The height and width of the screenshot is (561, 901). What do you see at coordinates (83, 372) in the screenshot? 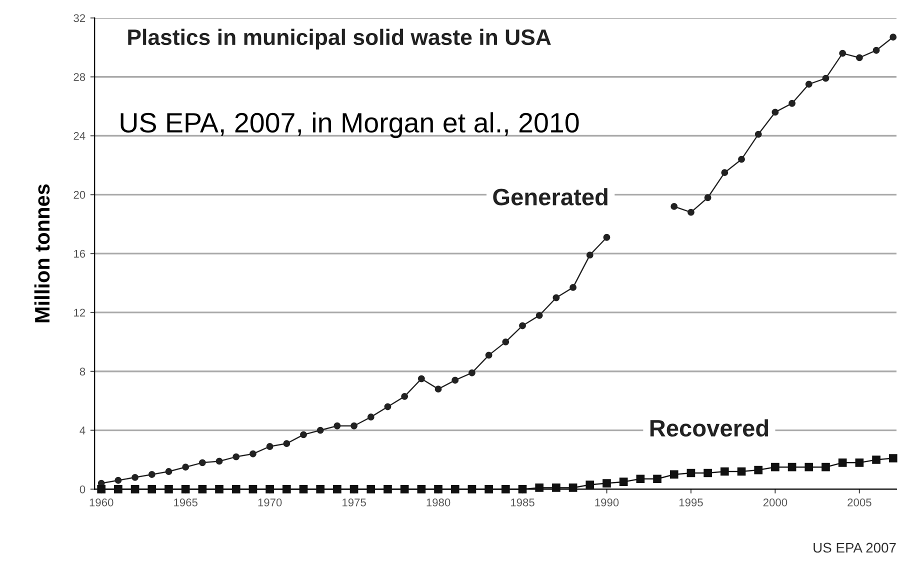
I see `y-tick-label: 8` at bounding box center [83, 372].